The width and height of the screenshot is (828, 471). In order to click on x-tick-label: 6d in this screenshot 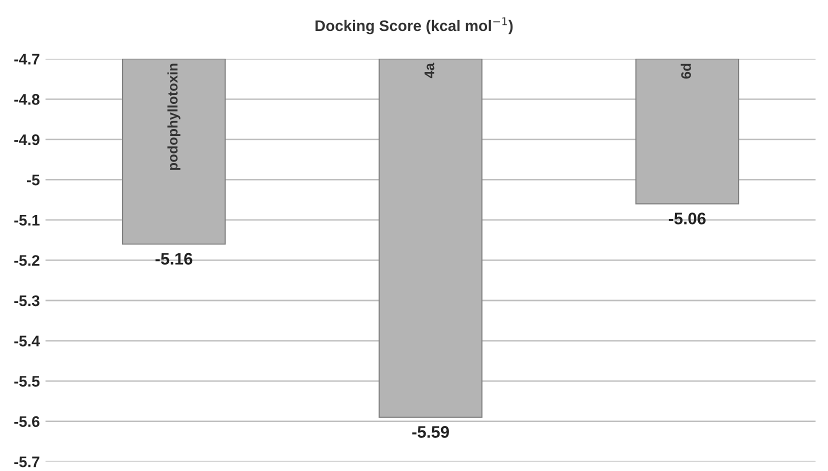, I will do `click(685, 71)`.